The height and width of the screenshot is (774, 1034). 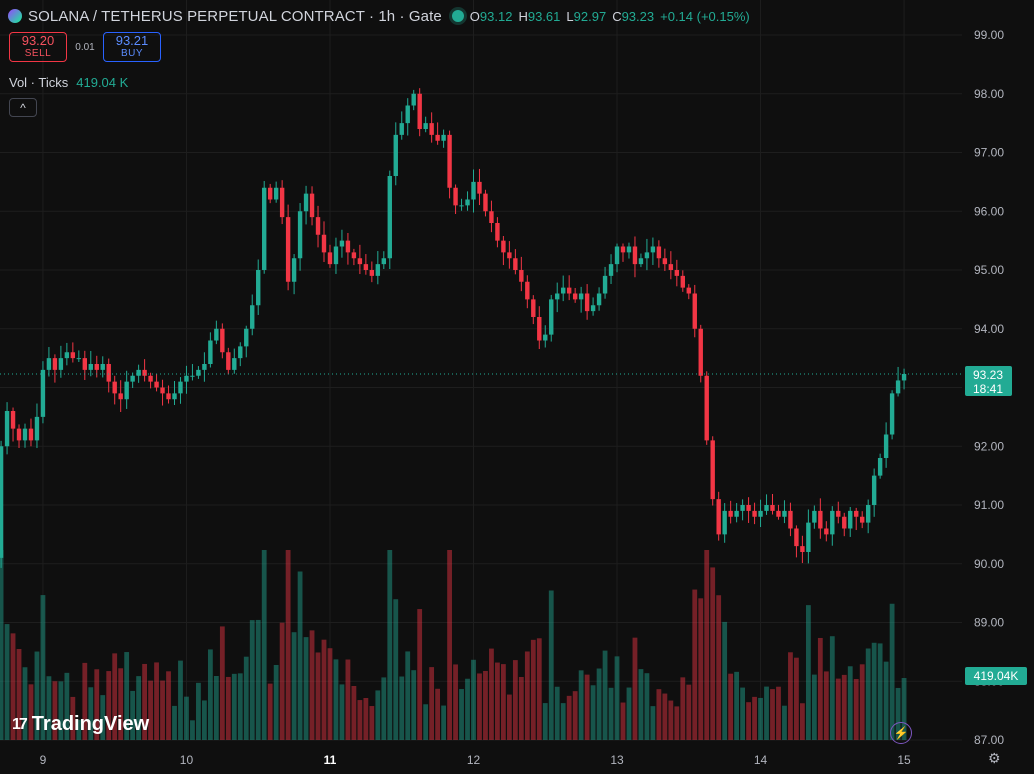 I want to click on lightning-icon: ⚡, so click(x=901, y=733).